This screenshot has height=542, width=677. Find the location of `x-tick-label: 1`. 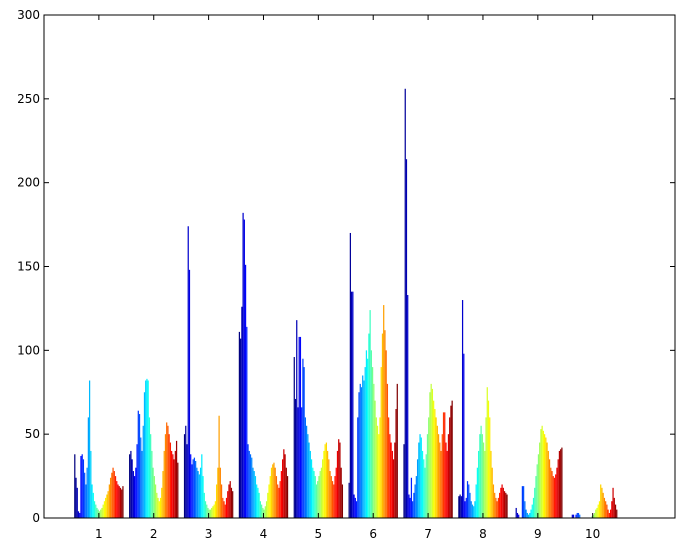

x-tick-label: 1 is located at coordinates (99, 534).